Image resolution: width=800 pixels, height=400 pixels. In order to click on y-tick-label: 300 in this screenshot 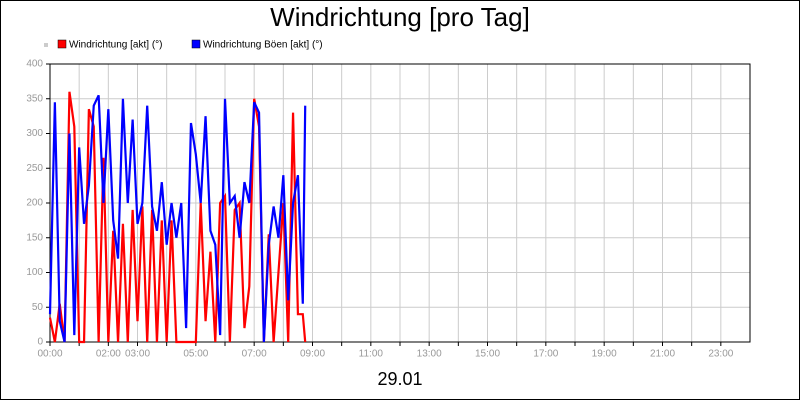, I will do `click(34, 133)`.